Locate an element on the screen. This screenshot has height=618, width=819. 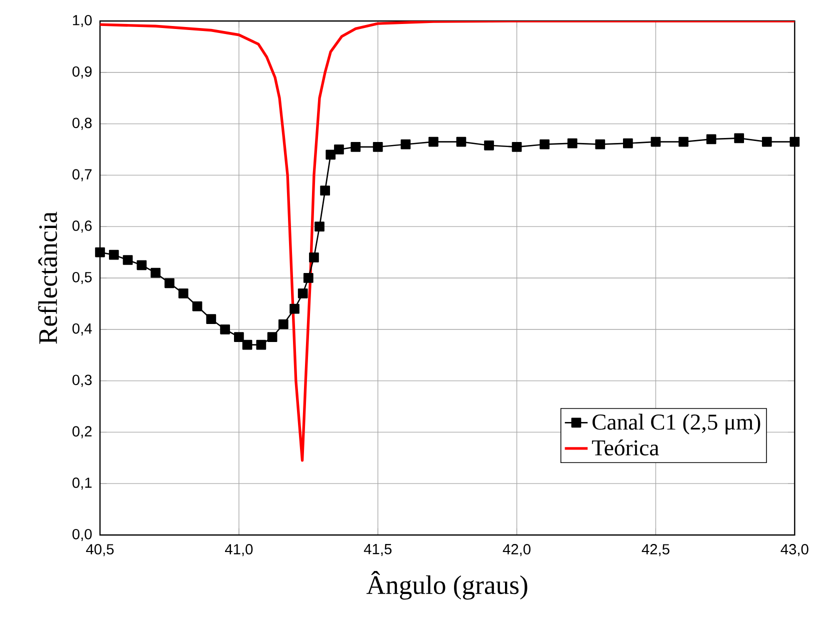
x-tick-label: 41,5 is located at coordinates (378, 550).